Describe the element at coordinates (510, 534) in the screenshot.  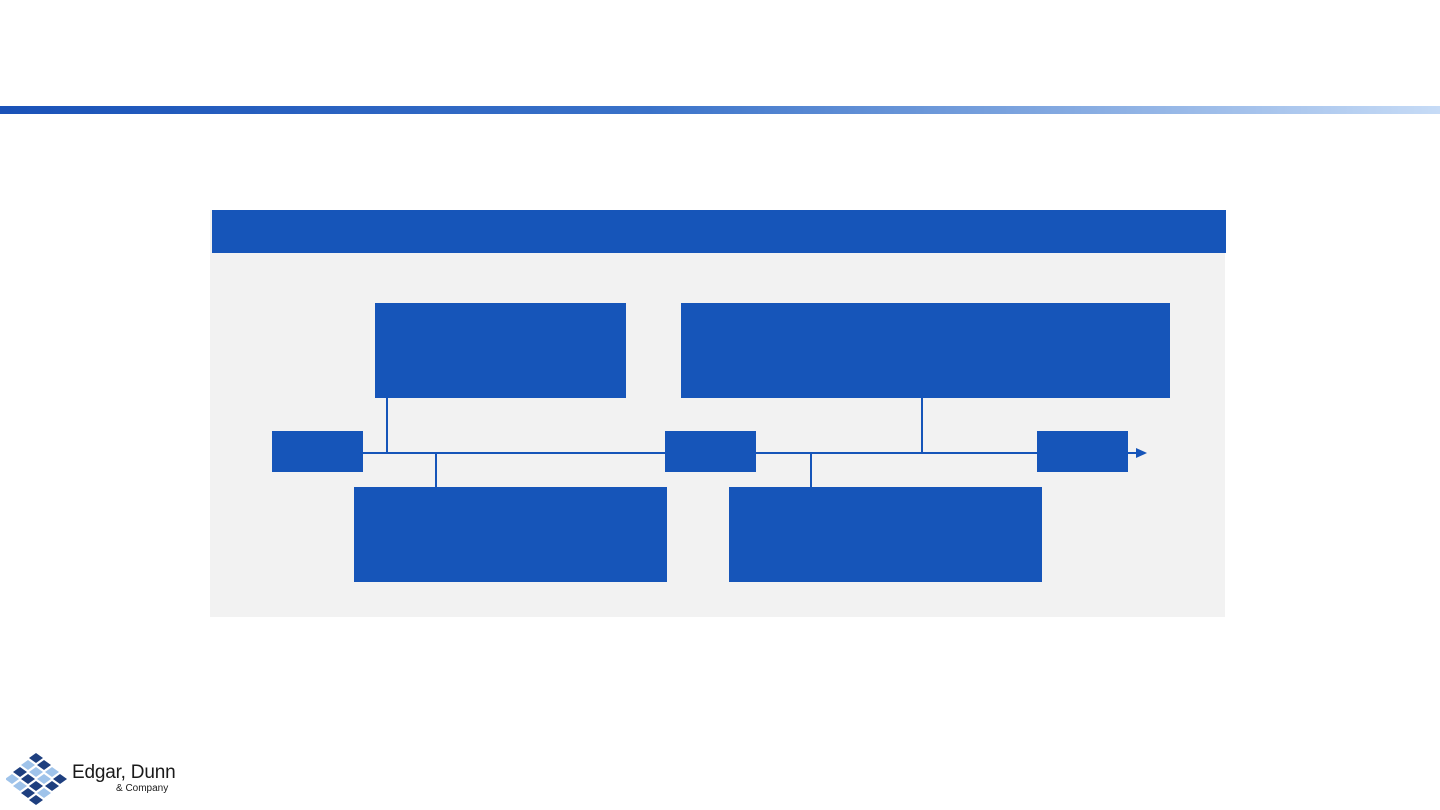
I see `callout-bottom-left` at that location.